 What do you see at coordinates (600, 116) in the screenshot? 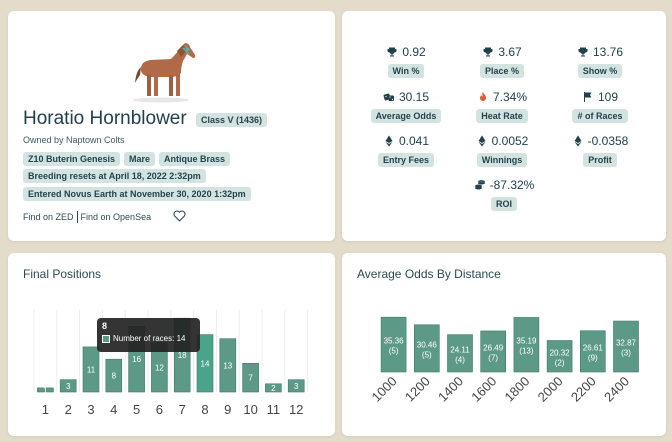
I see `stat-label: # of Races` at bounding box center [600, 116].